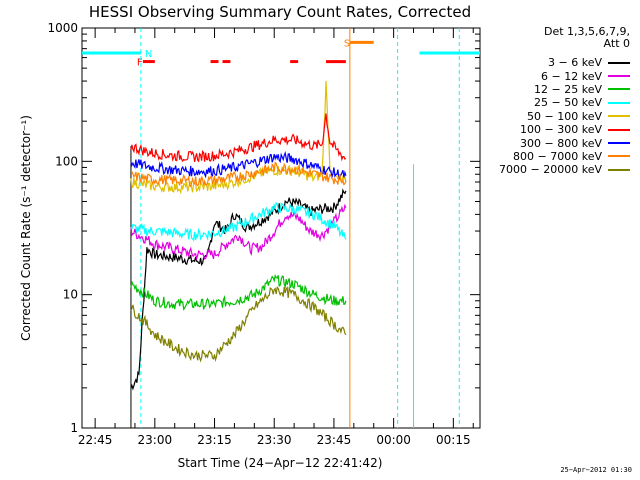  I want to click on flag-label: S, so click(347, 43).